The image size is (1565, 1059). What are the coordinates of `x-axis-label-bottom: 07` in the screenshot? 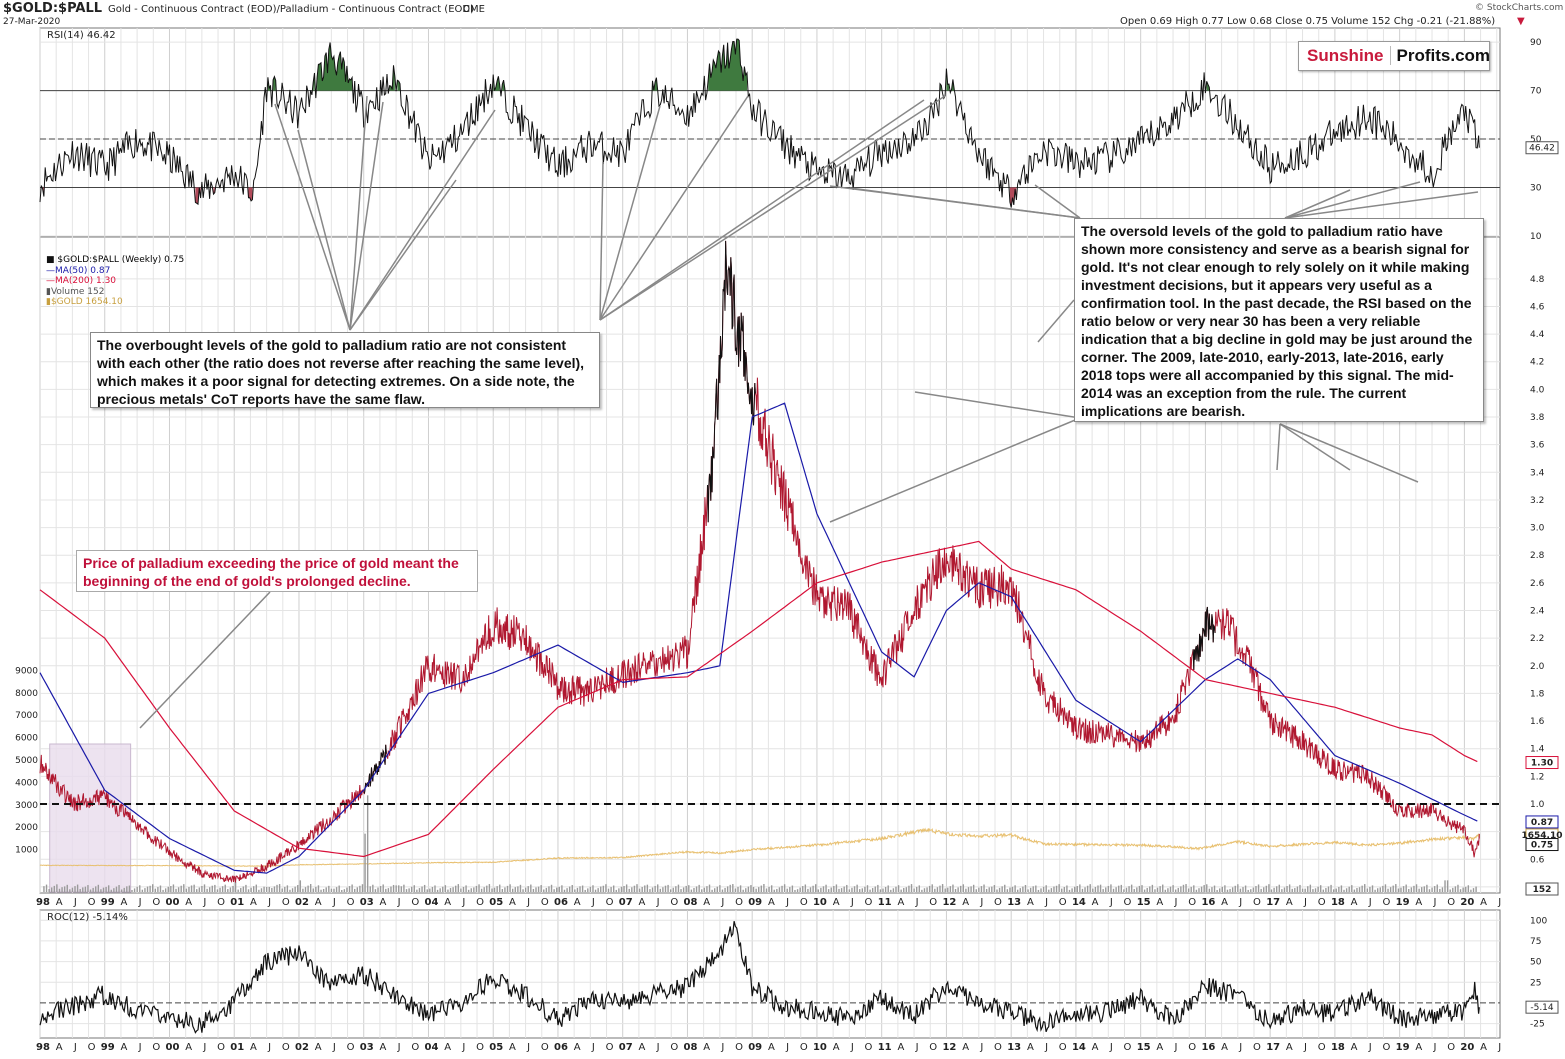 It's located at (626, 1047).